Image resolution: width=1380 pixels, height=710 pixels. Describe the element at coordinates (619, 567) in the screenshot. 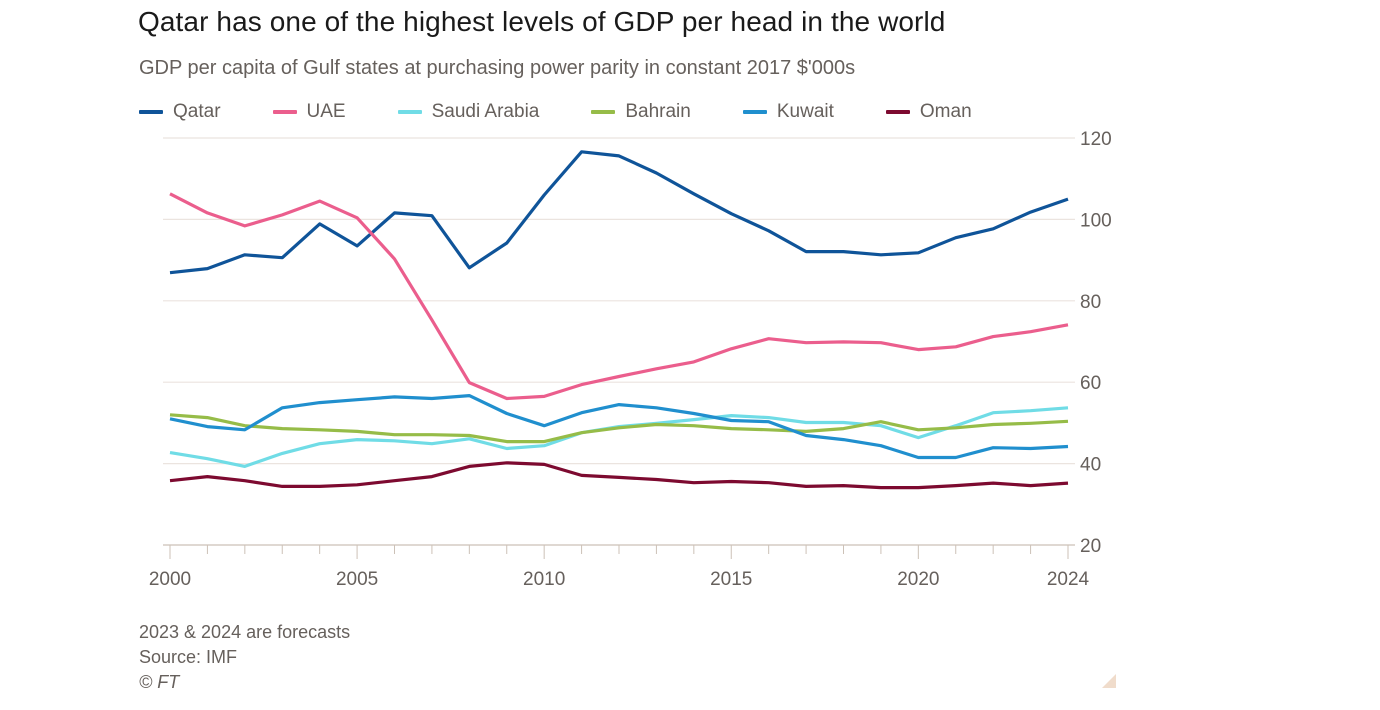

I see `x-axis: 2000 2005 2010 2015 2020 2024` at that location.